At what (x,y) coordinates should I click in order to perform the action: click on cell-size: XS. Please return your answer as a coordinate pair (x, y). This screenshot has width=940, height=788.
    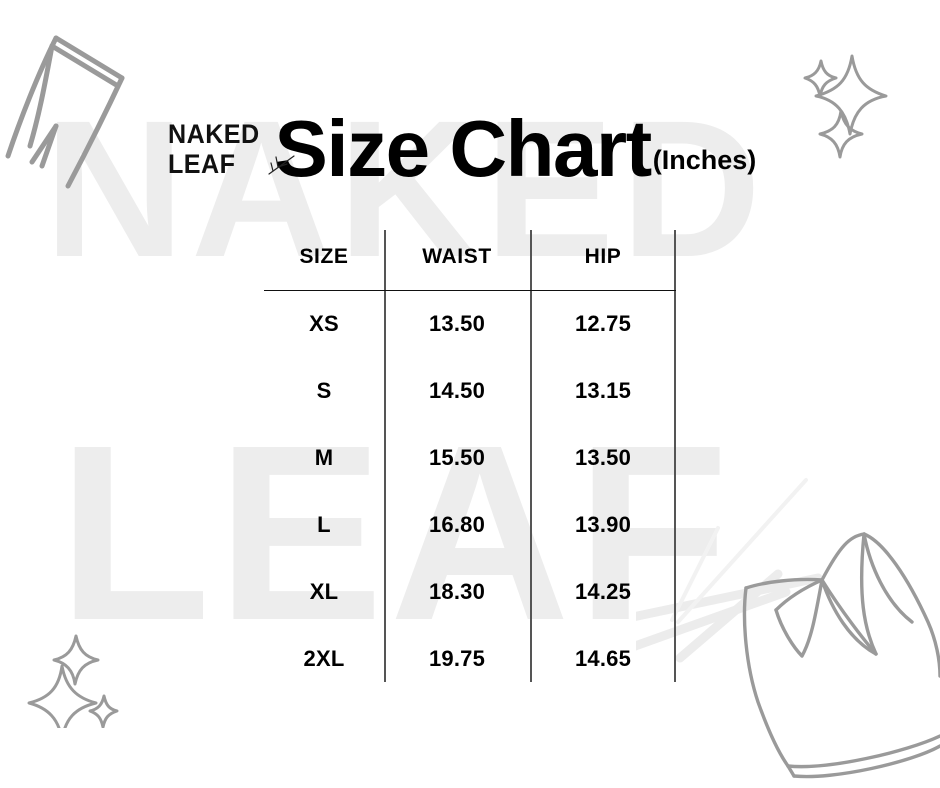
    Looking at the image, I should click on (324, 323).